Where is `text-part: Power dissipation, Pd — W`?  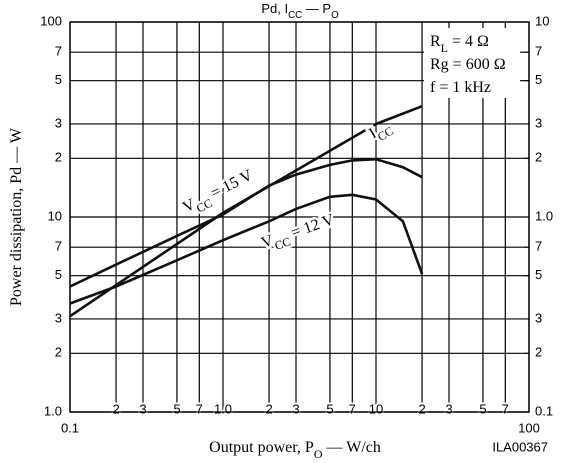
text-part: Power dissipation, Pd — W is located at coordinates (16, 216).